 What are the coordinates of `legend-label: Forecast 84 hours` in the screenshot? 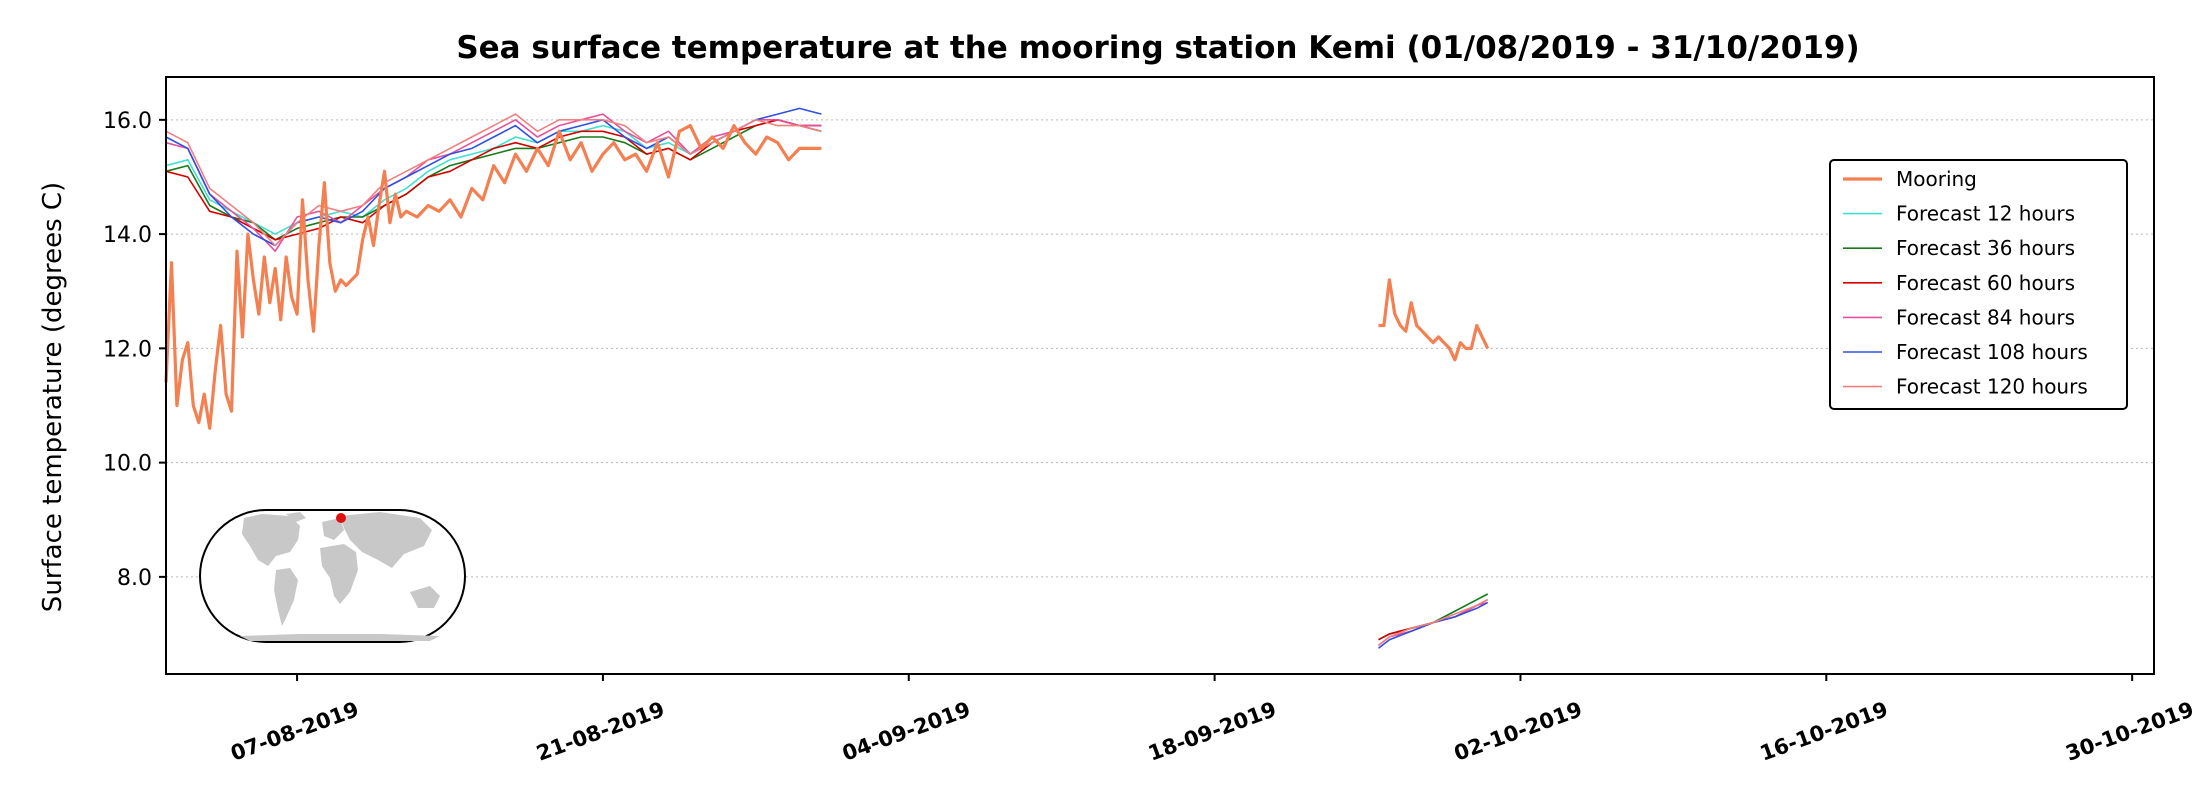 It's located at (1985, 317).